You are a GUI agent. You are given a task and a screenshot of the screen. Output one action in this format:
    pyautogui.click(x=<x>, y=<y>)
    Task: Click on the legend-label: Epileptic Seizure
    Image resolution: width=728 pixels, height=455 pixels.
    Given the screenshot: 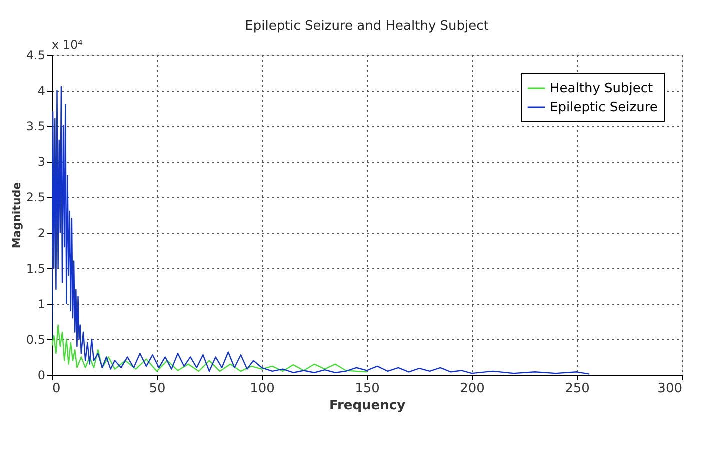 What is the action you would take?
    pyautogui.click(x=604, y=108)
    